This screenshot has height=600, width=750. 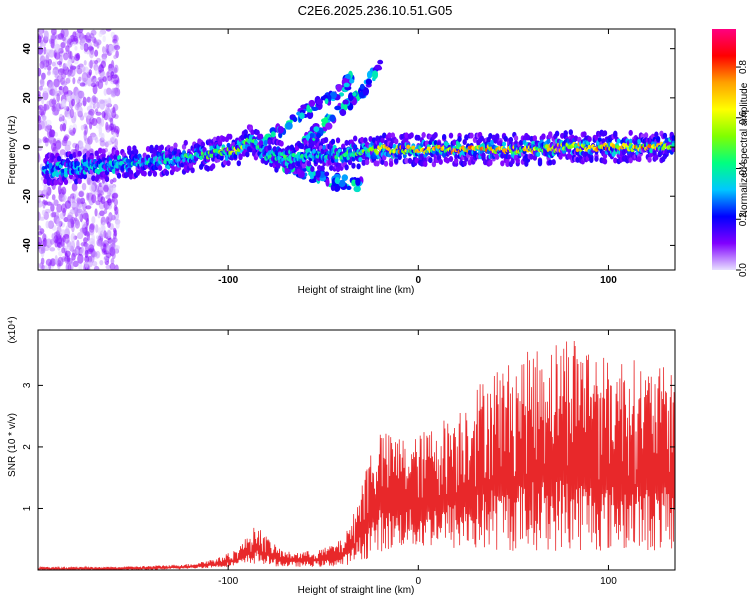 I want to click on spectrogram-y-tick-label: -20, so click(x=27, y=196).